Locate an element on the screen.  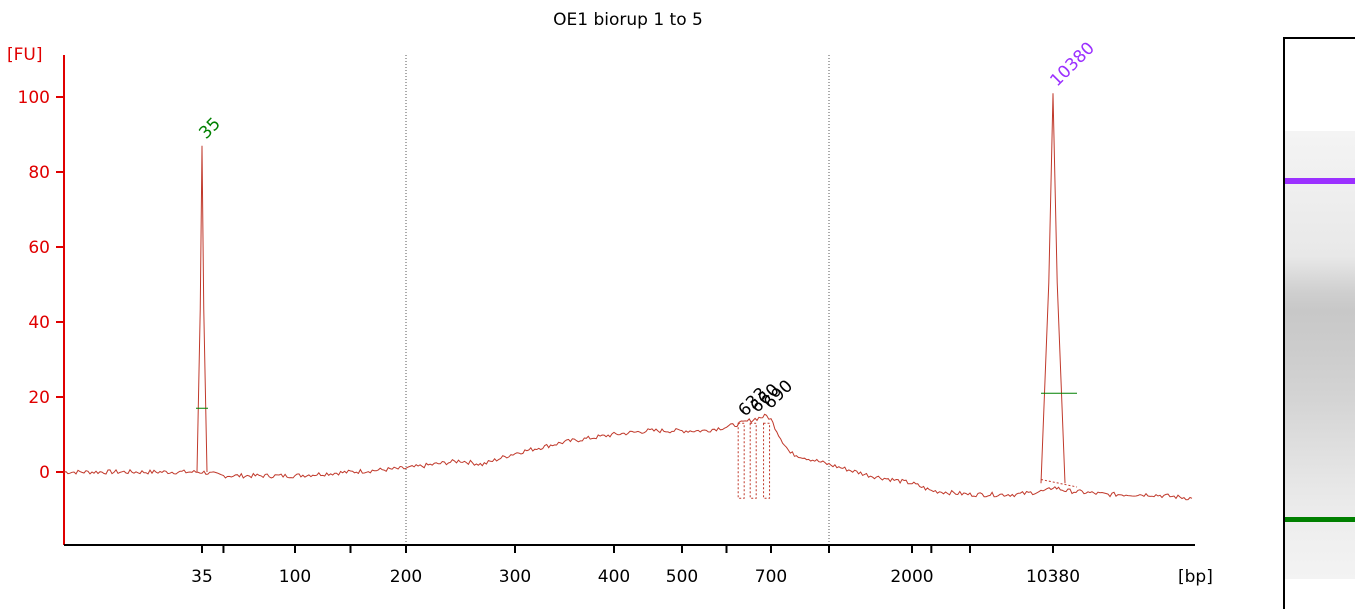
series-line is located at coordinates (628, 457).